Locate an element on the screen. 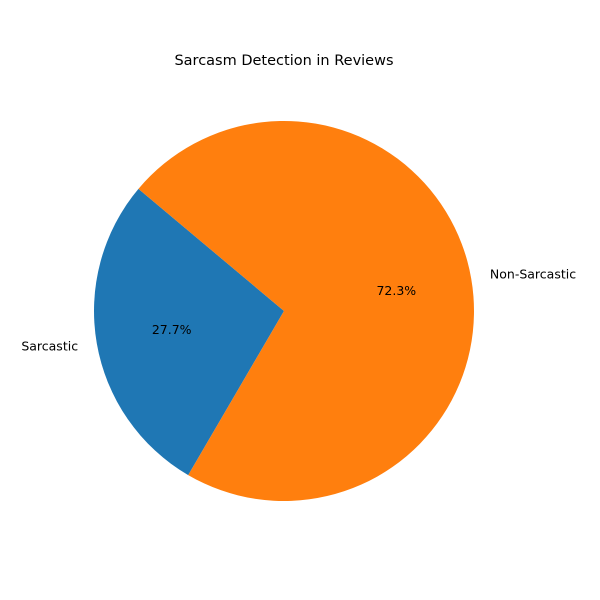 The width and height of the screenshot is (600, 600). slice-label-sarcastic: Sarcastic is located at coordinates (49, 345).